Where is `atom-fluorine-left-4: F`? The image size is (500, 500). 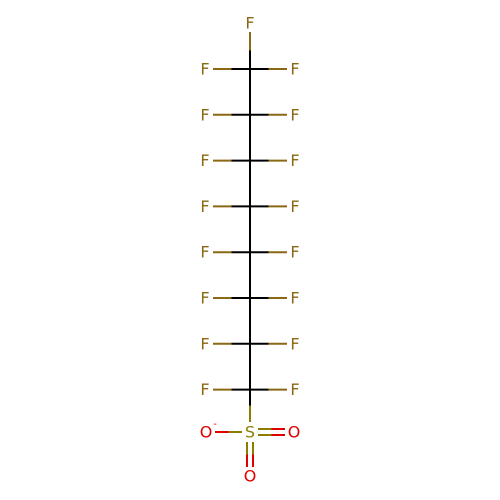
atom-fluorine-left-4: F is located at coordinates (204, 206).